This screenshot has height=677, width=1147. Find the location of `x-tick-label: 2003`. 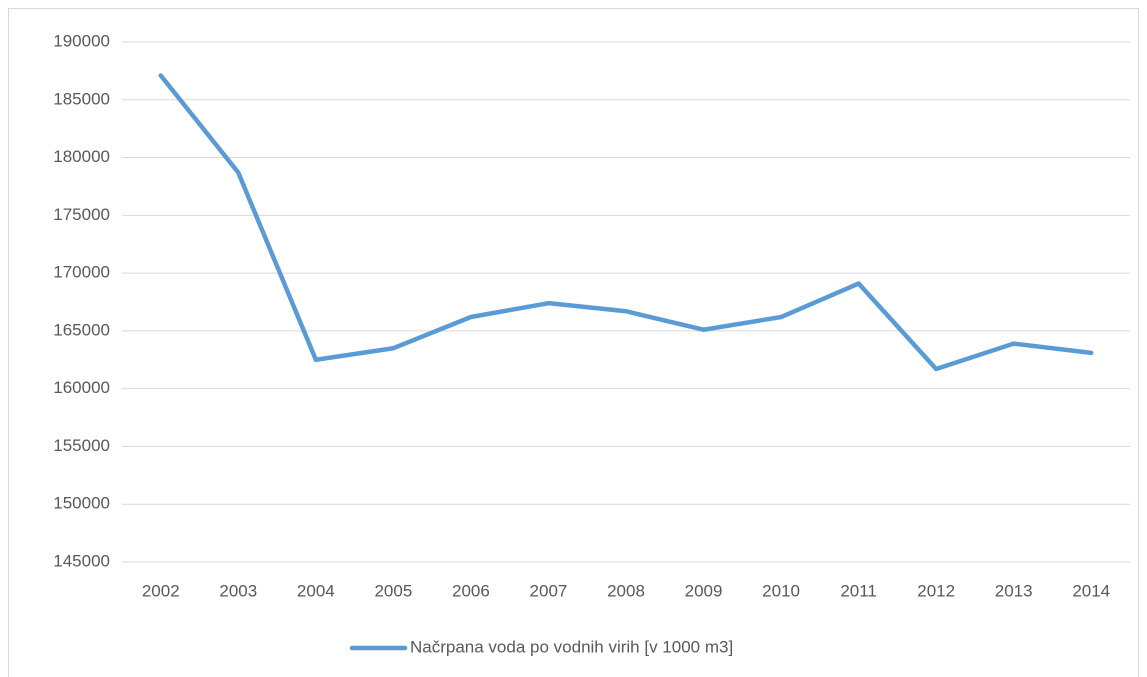

x-tick-label: 2003 is located at coordinates (238, 590).